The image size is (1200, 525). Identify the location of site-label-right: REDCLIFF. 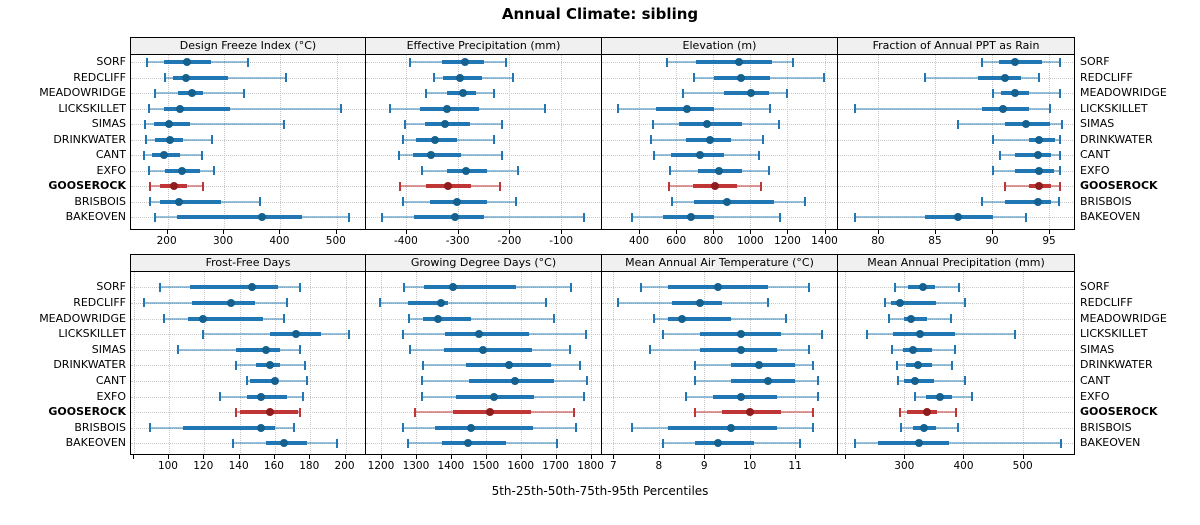
(1106, 77).